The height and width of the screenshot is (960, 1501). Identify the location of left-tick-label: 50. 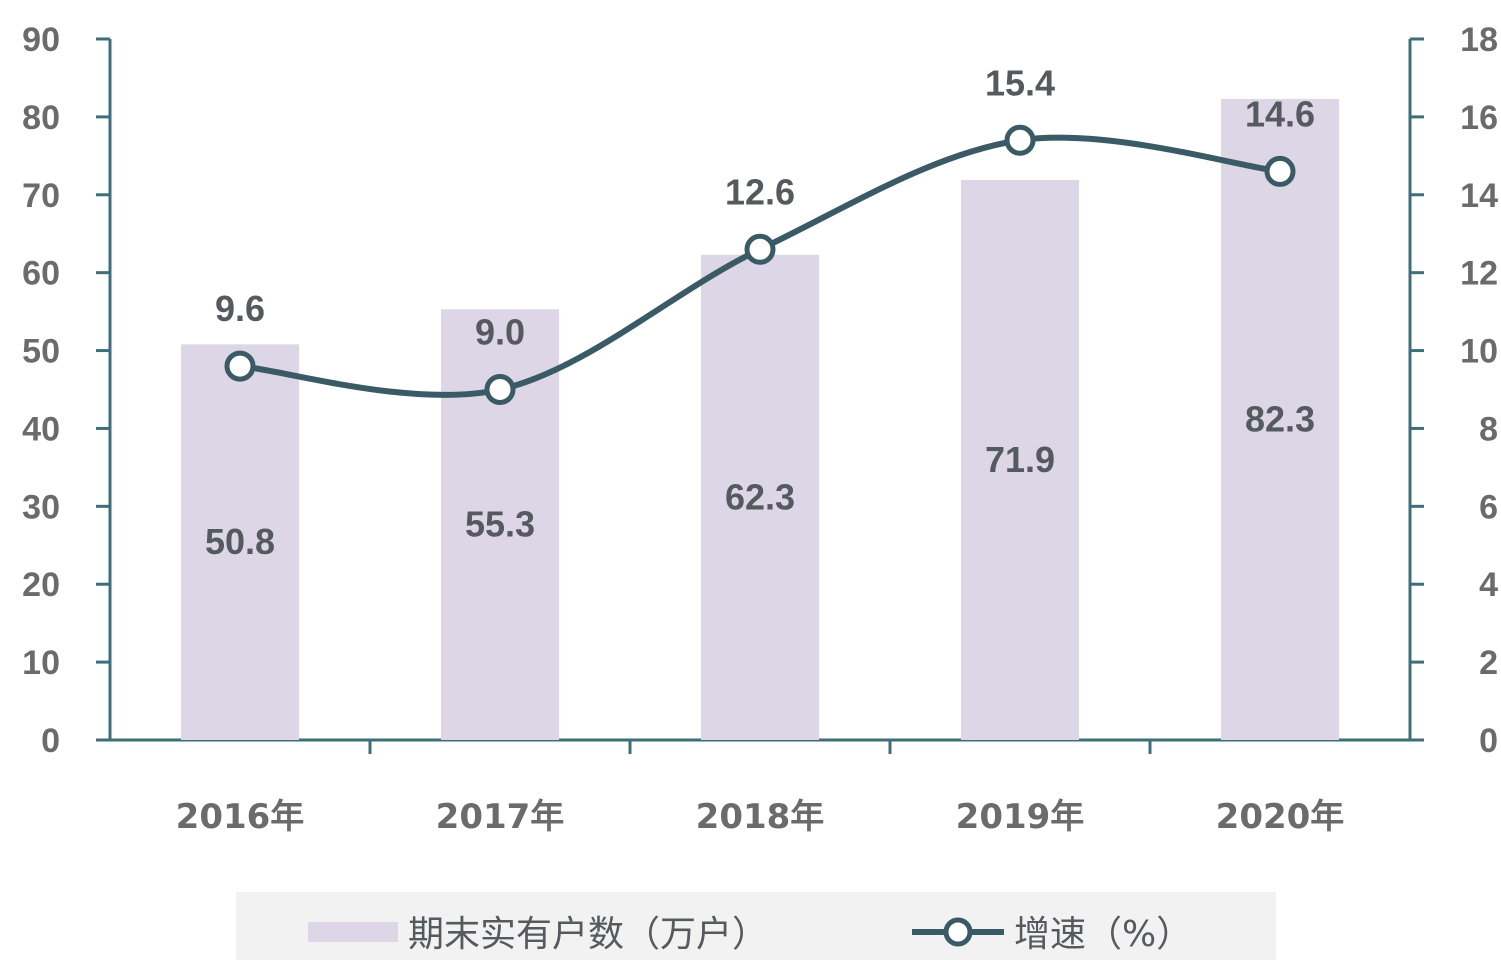
(41, 352).